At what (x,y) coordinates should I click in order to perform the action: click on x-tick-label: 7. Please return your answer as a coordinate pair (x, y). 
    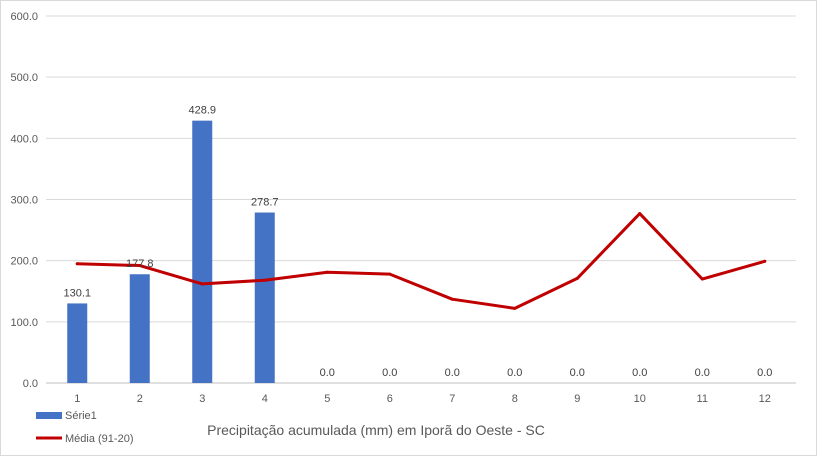
    Looking at the image, I should click on (452, 399).